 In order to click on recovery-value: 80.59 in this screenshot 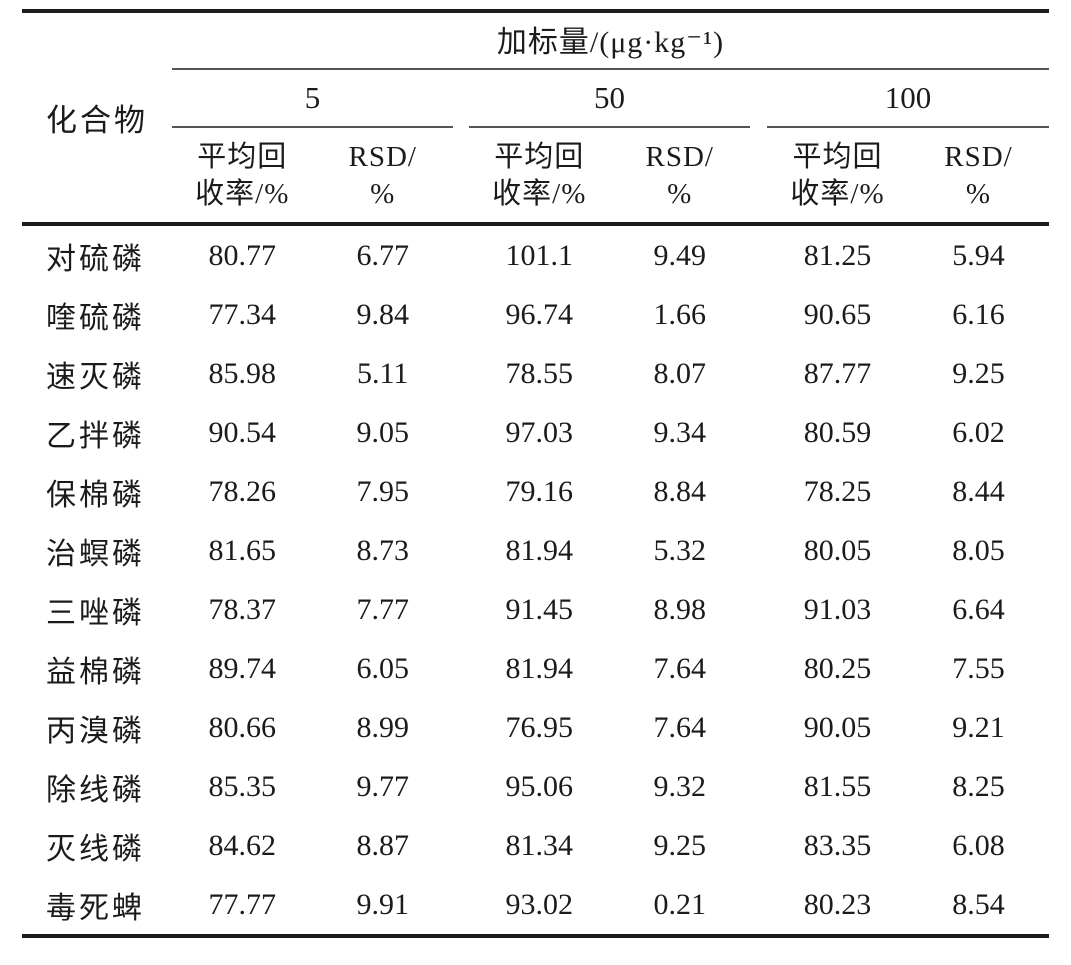, I will do `click(837, 432)`.